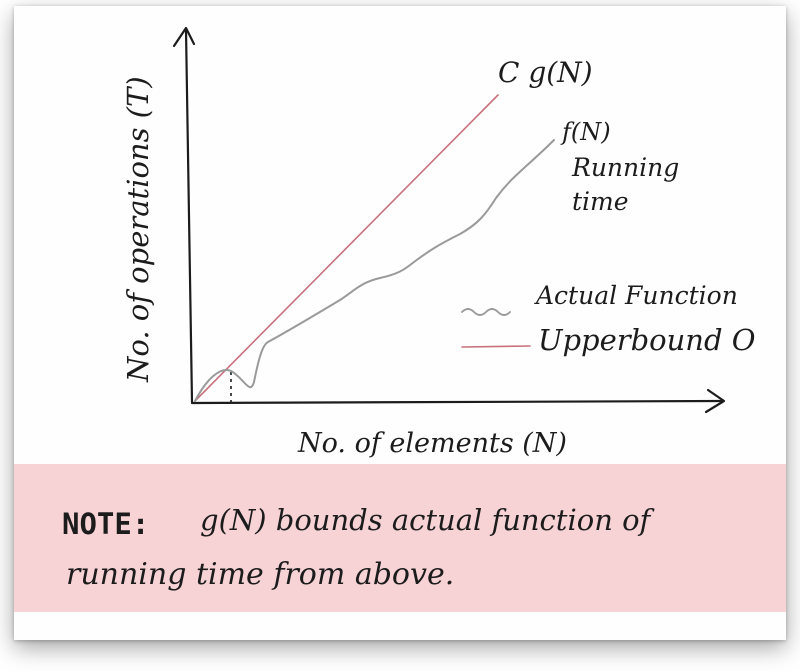 The image size is (800, 672). I want to click on x-axis-label: No. of elements (N), so click(432, 443).